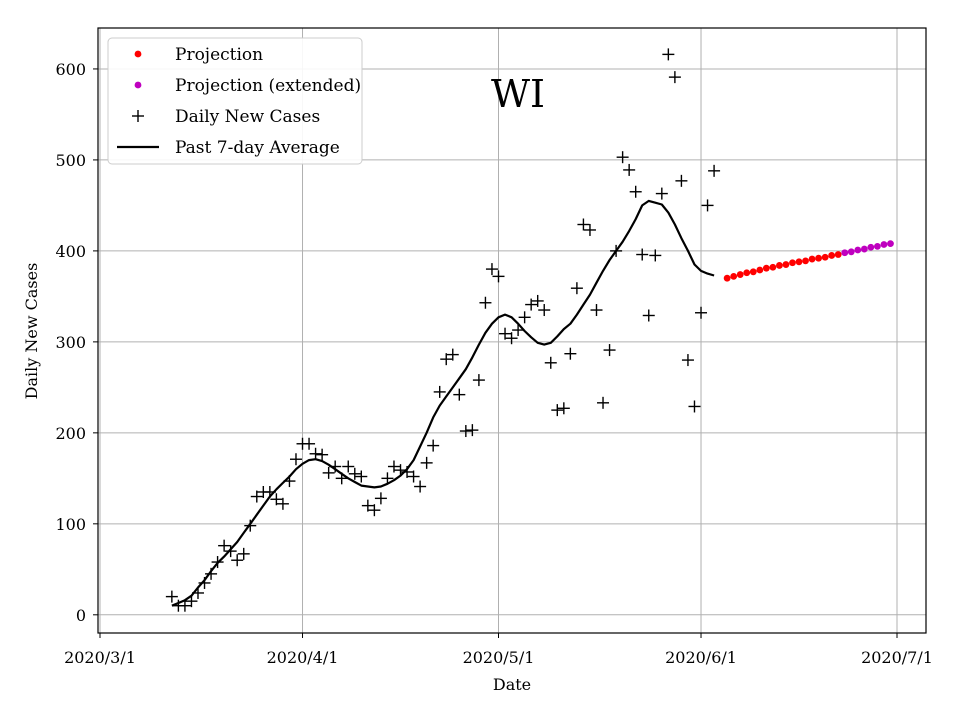 The image size is (960, 720). Describe the element at coordinates (70, 69) in the screenshot. I see `y-tick-label: 600` at that location.